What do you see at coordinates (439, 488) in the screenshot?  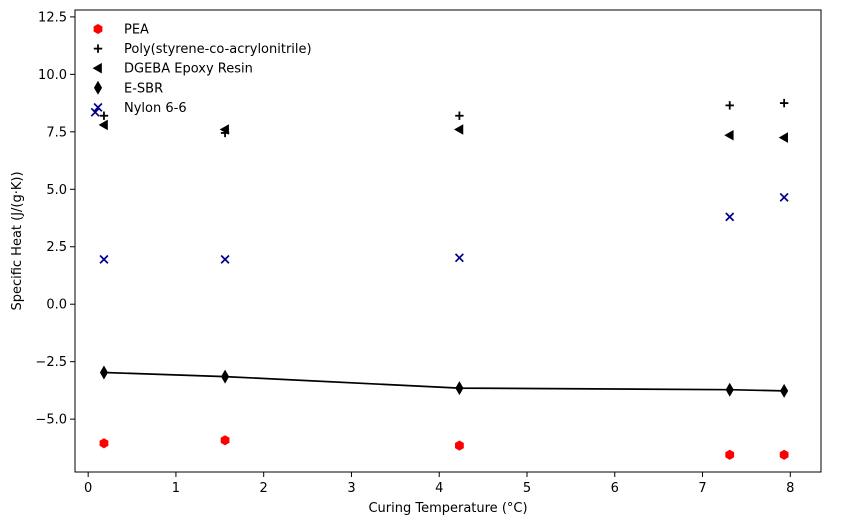 I see `x-tick-label: 4` at bounding box center [439, 488].